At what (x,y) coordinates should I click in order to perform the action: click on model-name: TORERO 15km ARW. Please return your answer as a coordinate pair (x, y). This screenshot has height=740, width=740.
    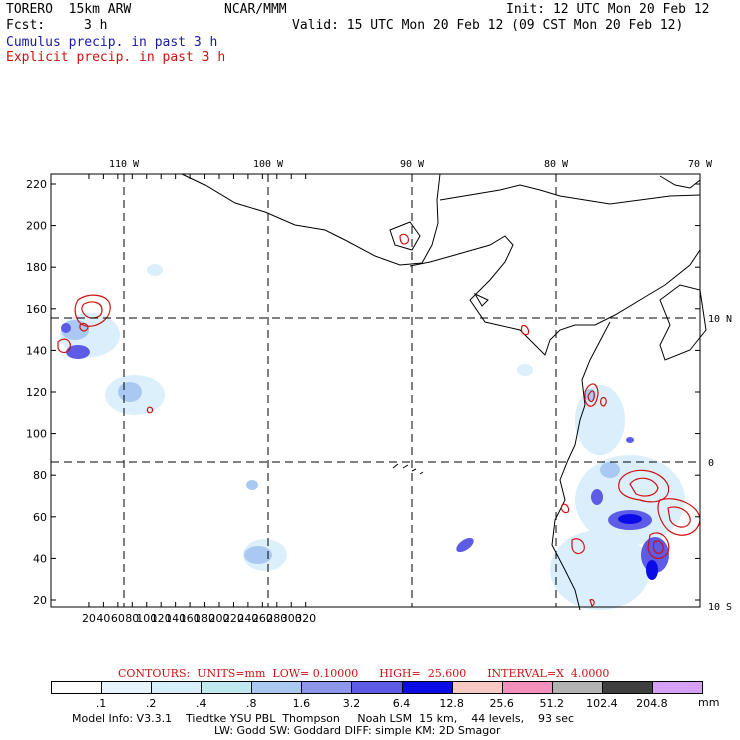
    Looking at the image, I should click on (69, 9).